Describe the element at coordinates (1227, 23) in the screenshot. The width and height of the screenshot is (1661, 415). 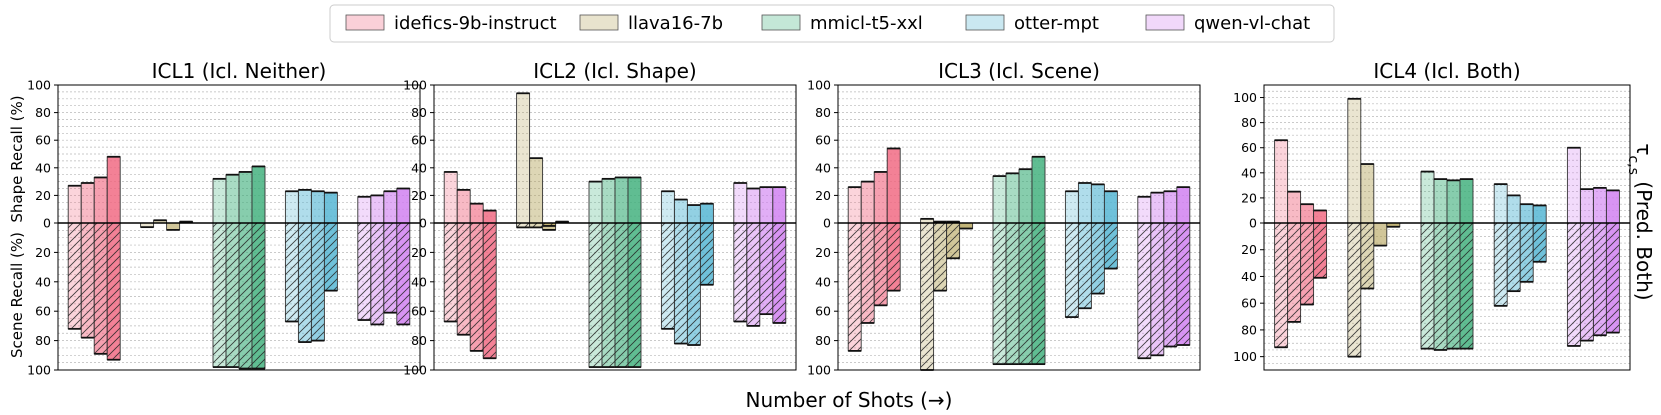
I see `legend-entry: qwen-vl-chat` at that location.